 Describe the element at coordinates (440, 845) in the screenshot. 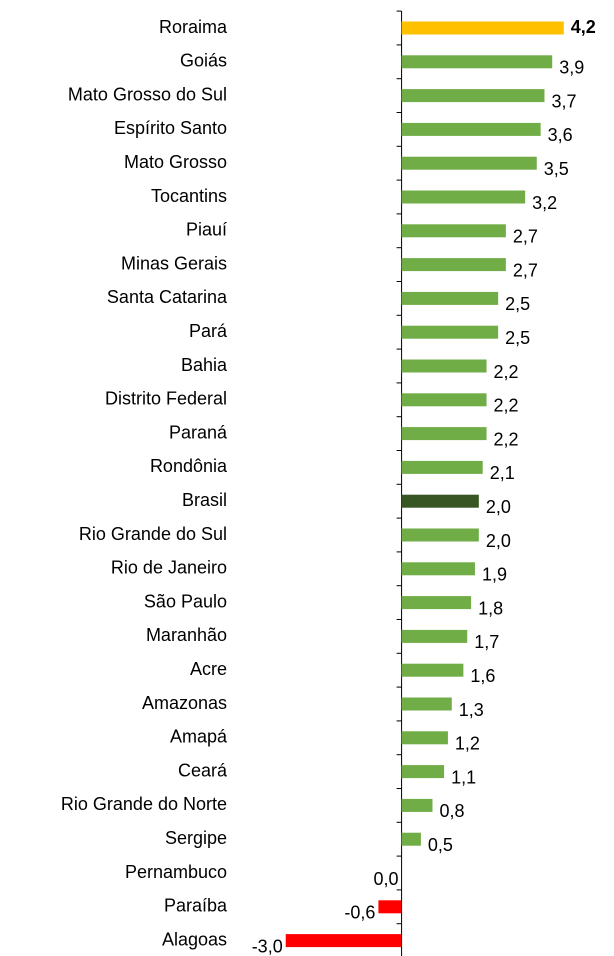

I see `value-label: 0,5` at that location.